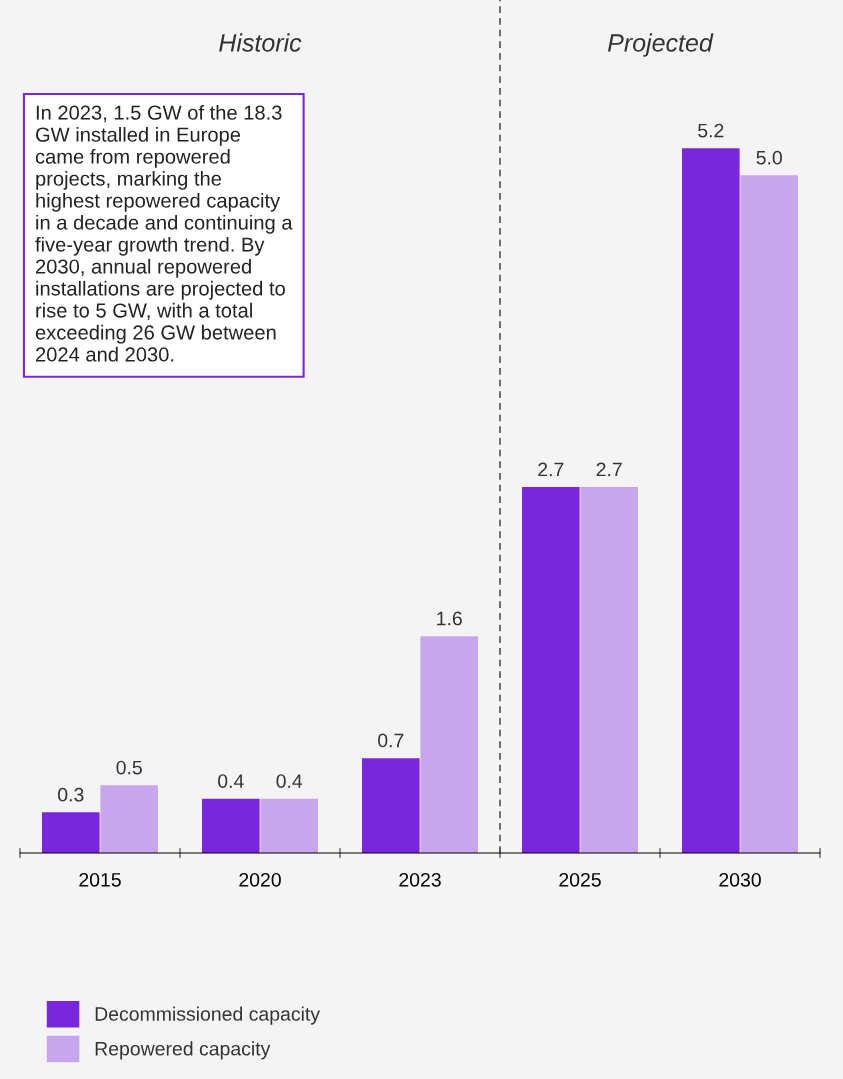 Image resolution: width=843 pixels, height=1079 pixels. I want to click on legend-label: Decommissioned capacity, so click(207, 1015).